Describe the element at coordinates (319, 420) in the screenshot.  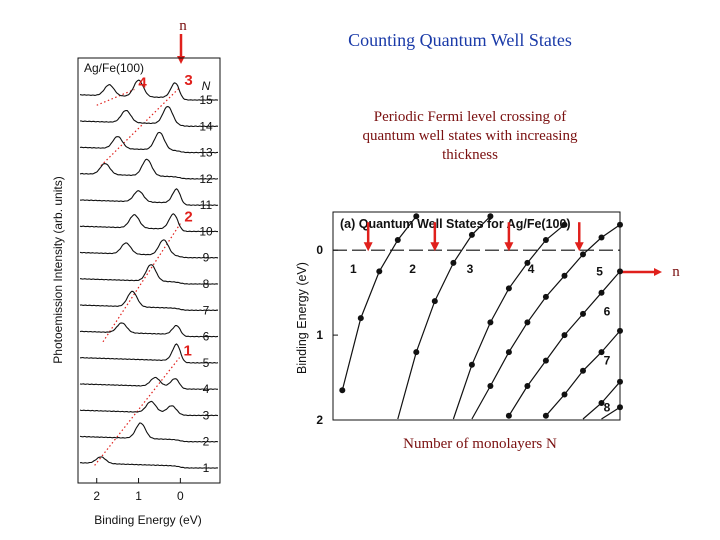
I see `y-tick-label: 2` at that location.